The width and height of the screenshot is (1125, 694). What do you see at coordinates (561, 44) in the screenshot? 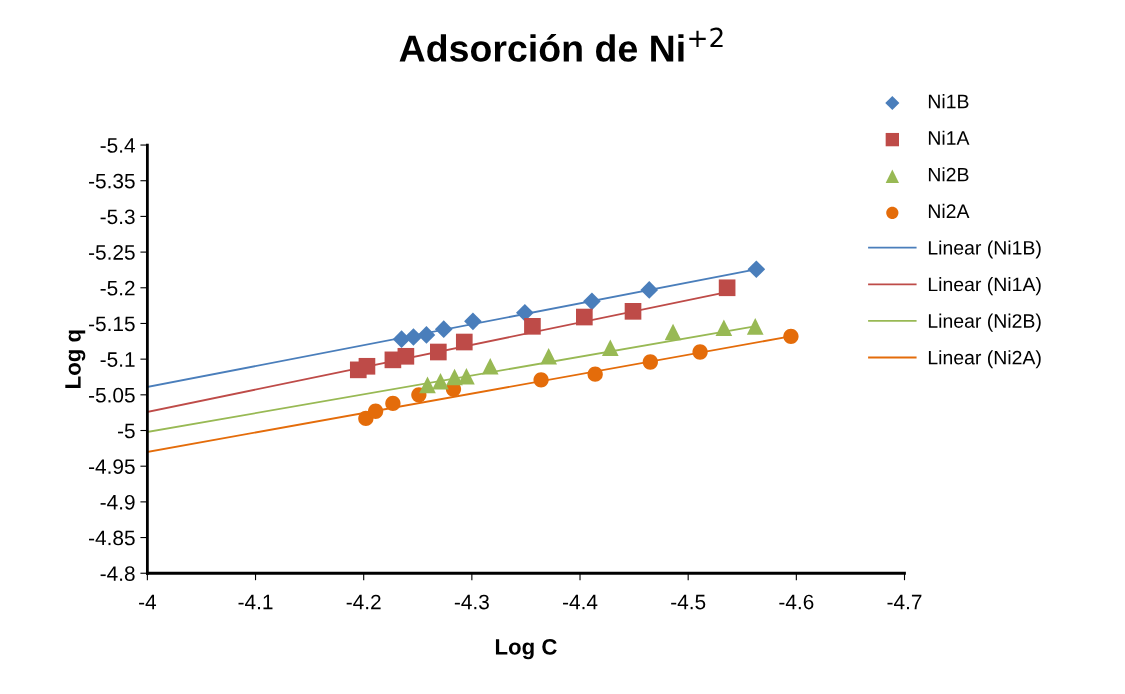
I see `chart-title: Adsorción de Ni$^{+2}$` at bounding box center [561, 44].